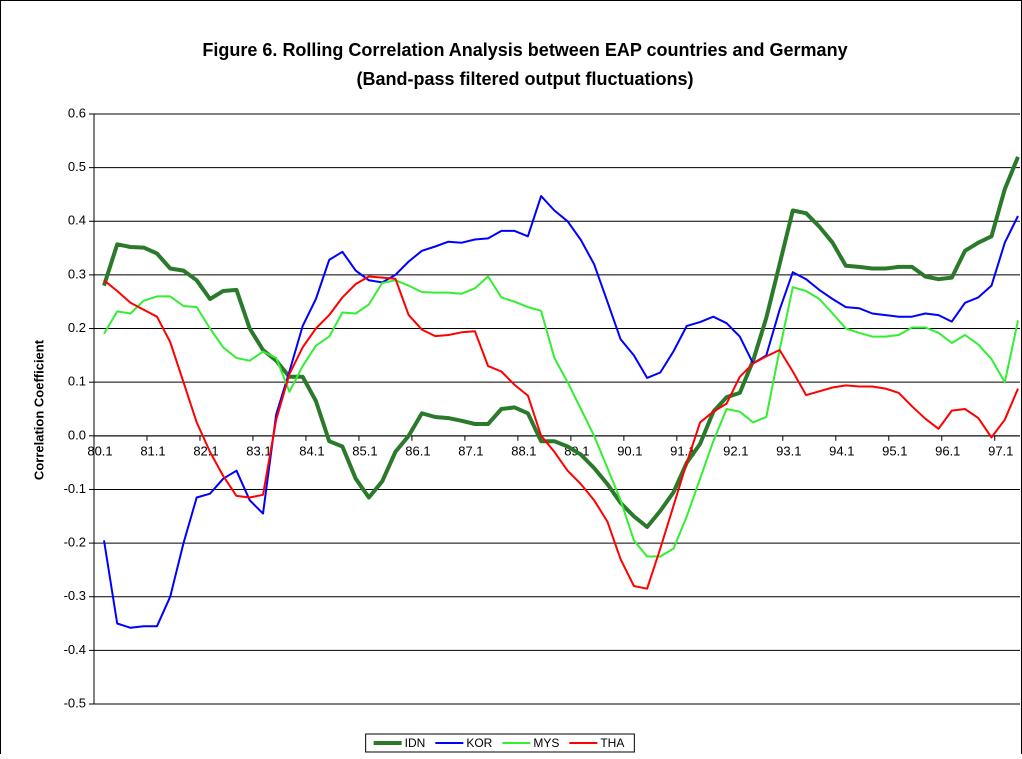 This screenshot has height=759, width=1022. I want to click on x-tick-label: 85.1, so click(364, 450).